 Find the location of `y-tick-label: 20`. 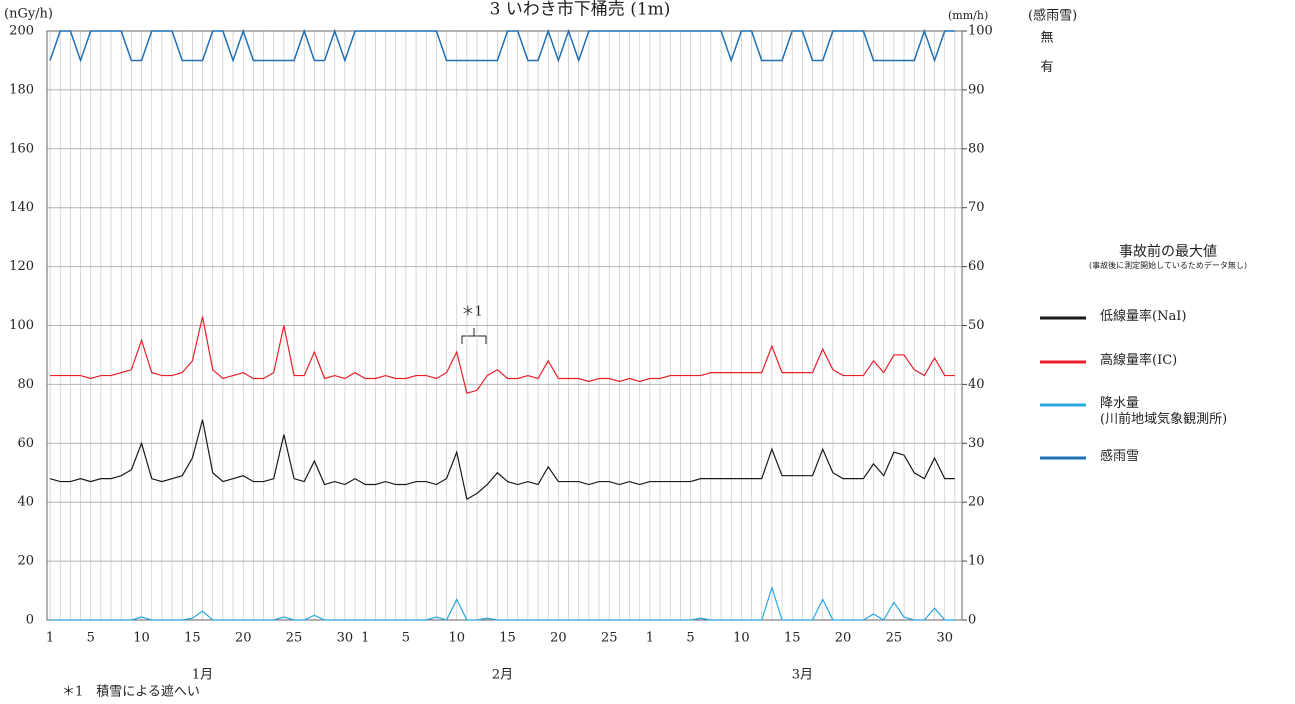

y-tick-label: 20 is located at coordinates (25, 561).